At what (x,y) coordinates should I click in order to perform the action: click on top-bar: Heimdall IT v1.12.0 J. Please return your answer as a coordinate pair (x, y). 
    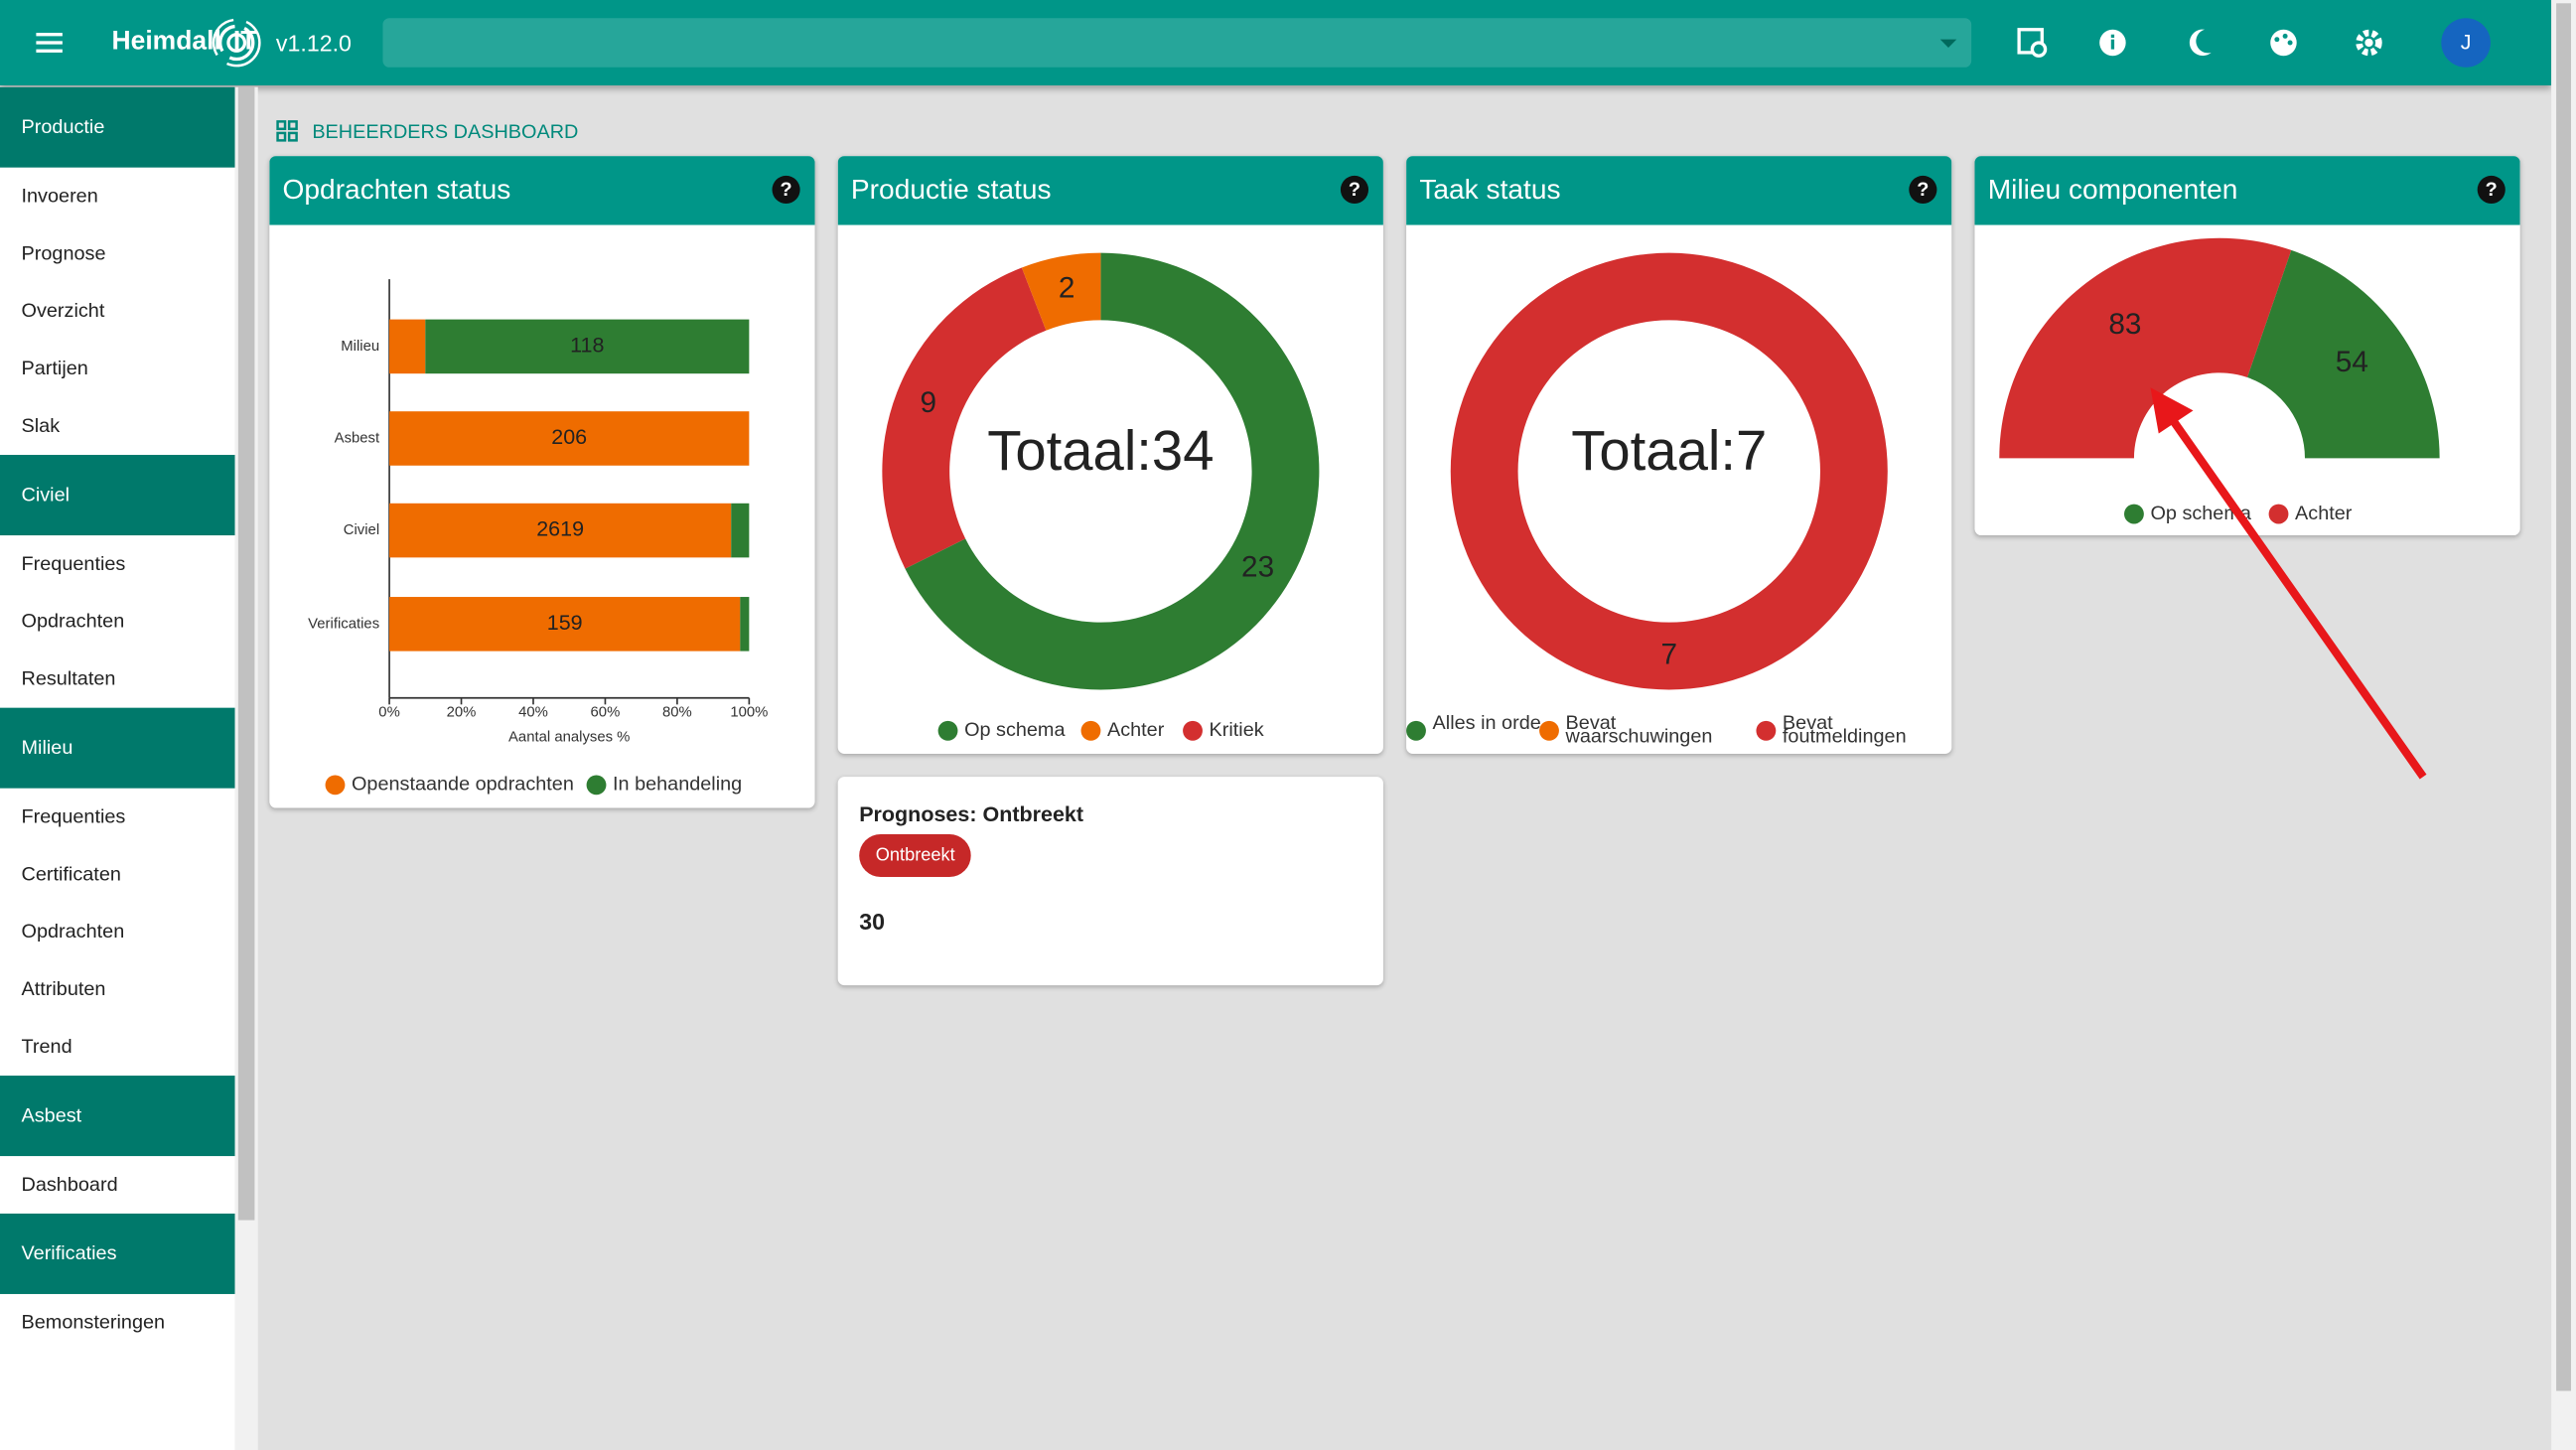
    Looking at the image, I should click on (1276, 42).